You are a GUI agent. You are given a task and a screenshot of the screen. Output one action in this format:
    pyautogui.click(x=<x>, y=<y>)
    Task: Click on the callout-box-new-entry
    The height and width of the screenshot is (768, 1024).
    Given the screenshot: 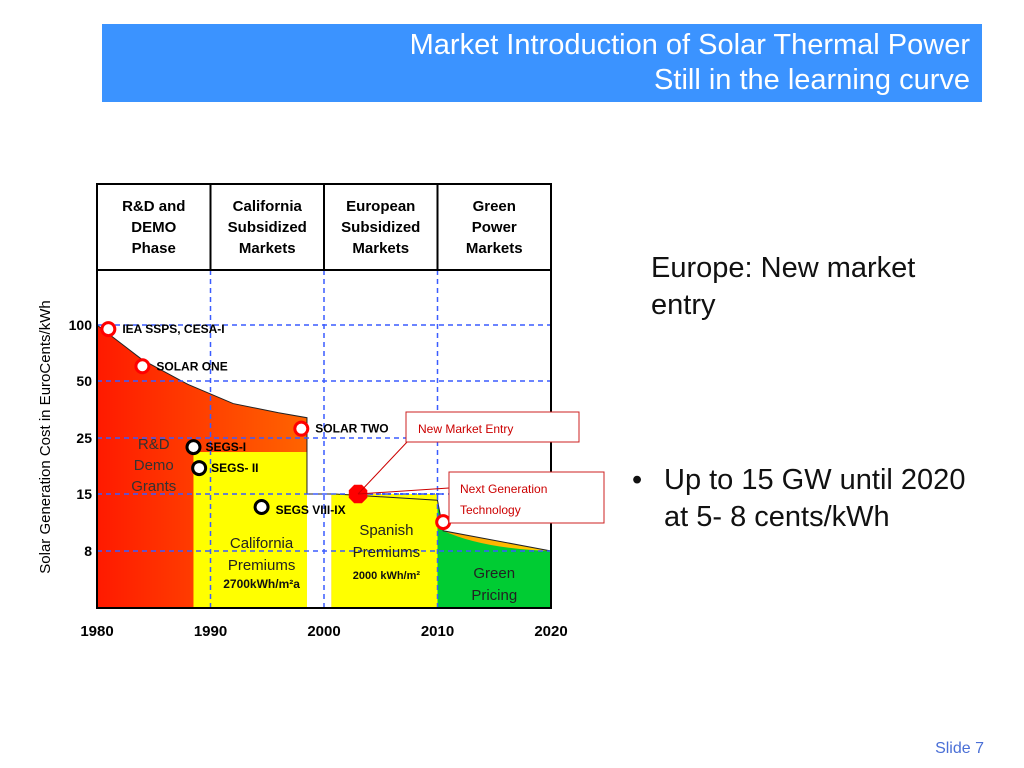 What is the action you would take?
    pyautogui.click(x=492, y=427)
    